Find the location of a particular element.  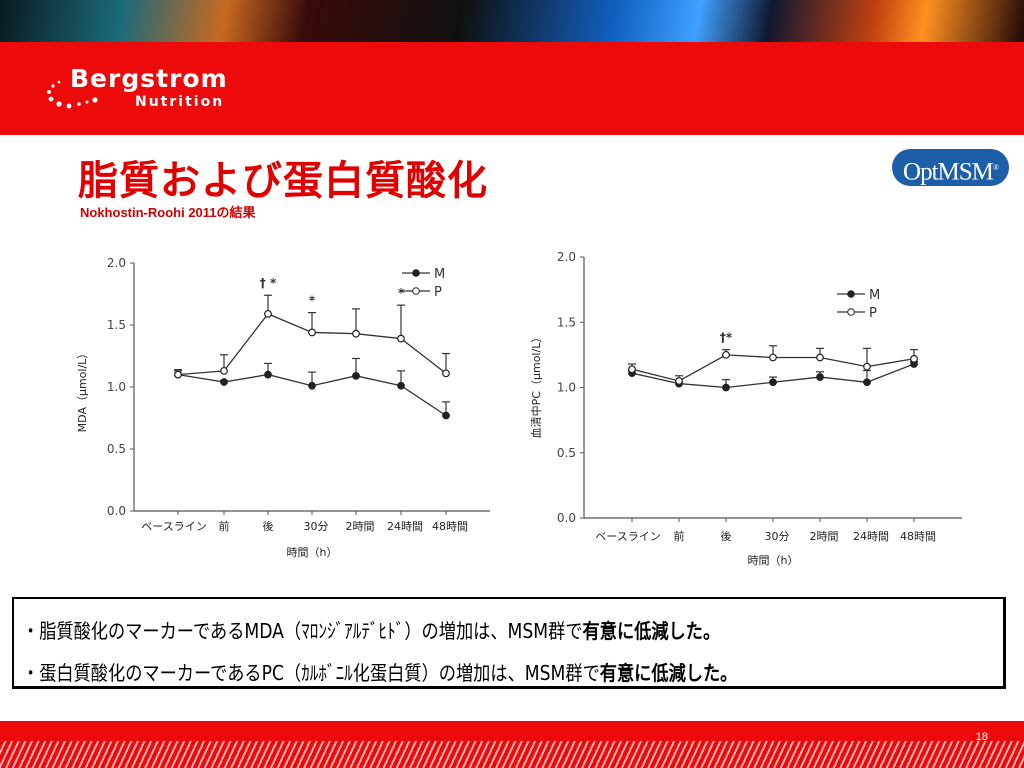

footer-stripes is located at coordinates (512, 754).